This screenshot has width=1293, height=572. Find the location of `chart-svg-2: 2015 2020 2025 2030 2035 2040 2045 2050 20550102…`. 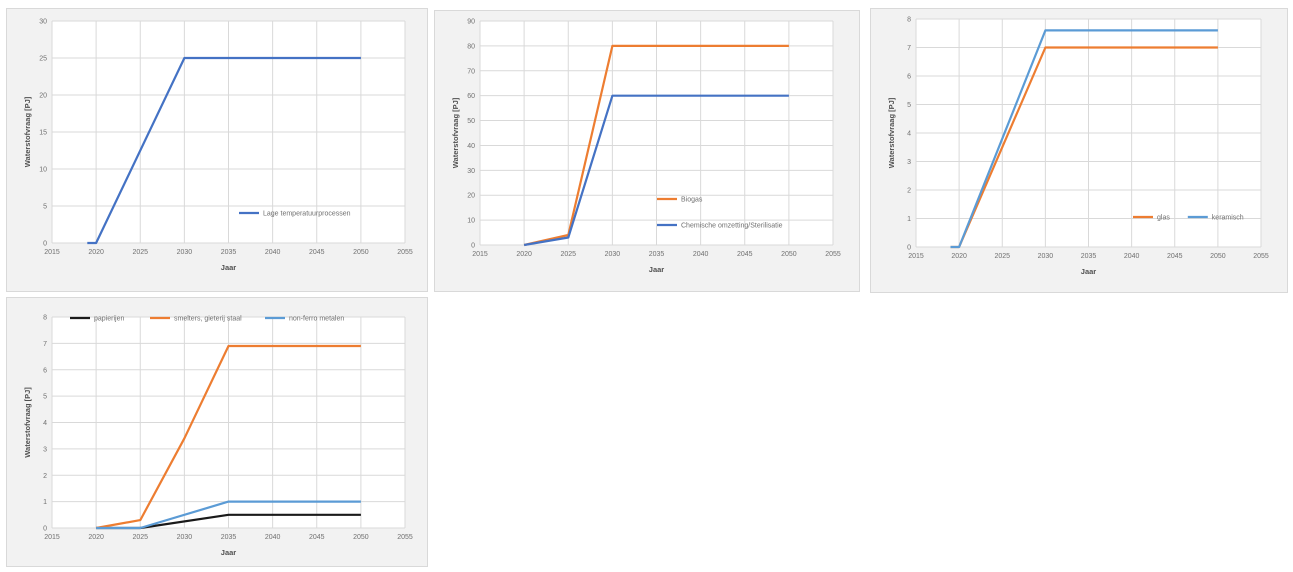

chart-svg-2: 2015 2020 2025 2030 2035 2040 2045 2050 20550102… is located at coordinates (646, 147).